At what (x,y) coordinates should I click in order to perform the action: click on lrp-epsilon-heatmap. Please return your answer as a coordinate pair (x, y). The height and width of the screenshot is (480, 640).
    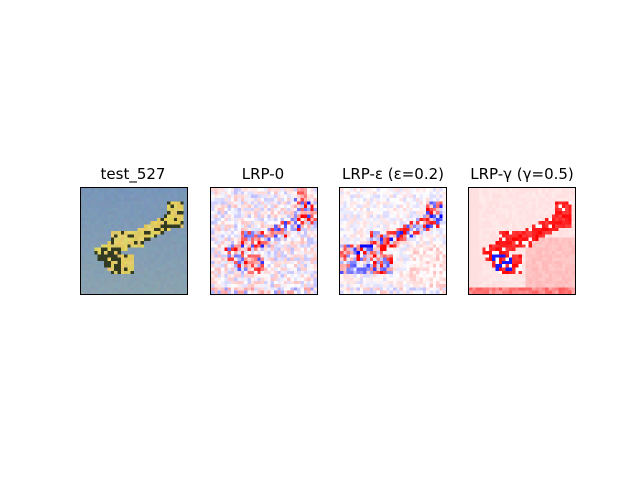
    Looking at the image, I should click on (393, 241).